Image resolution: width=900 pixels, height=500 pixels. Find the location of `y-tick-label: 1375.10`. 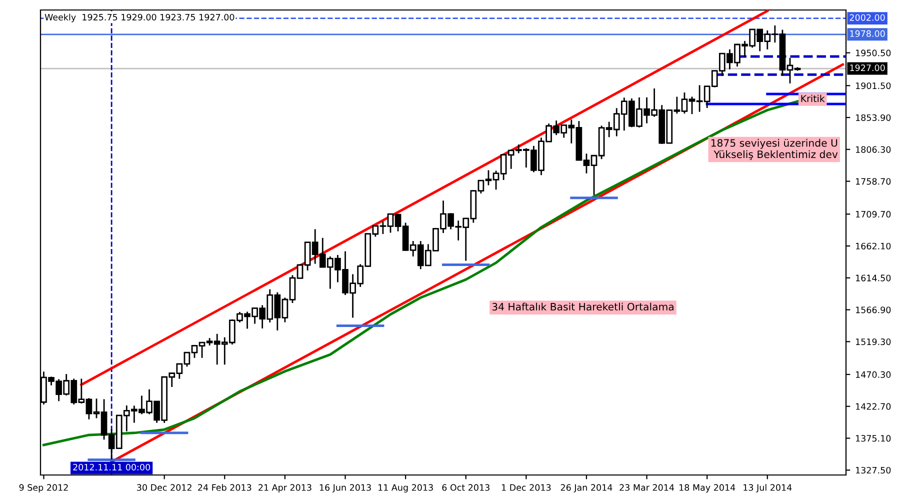

y-tick-label: 1375.10 is located at coordinates (873, 438).